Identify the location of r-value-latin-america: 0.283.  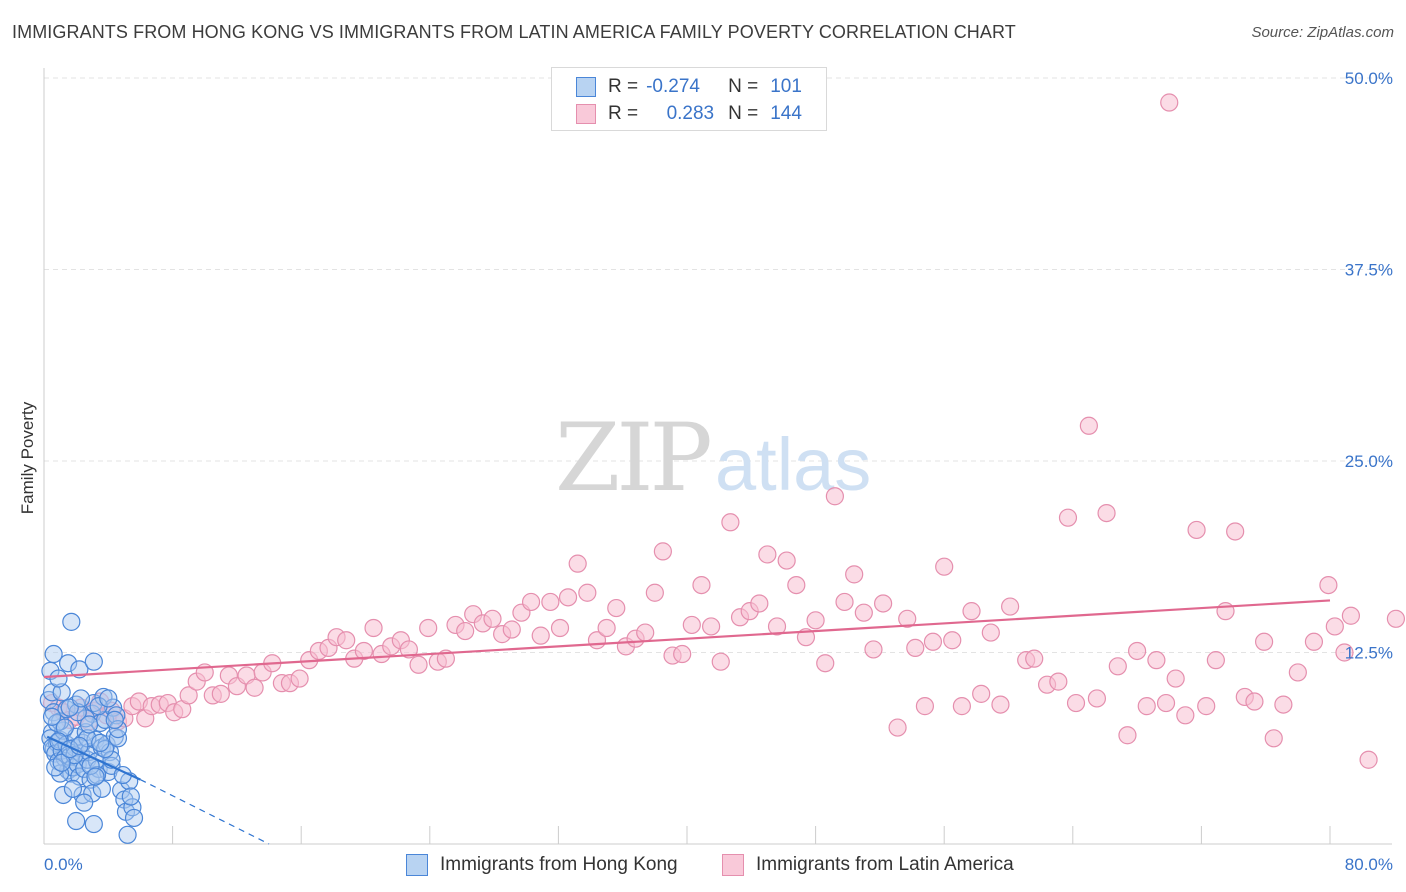
(690, 113).